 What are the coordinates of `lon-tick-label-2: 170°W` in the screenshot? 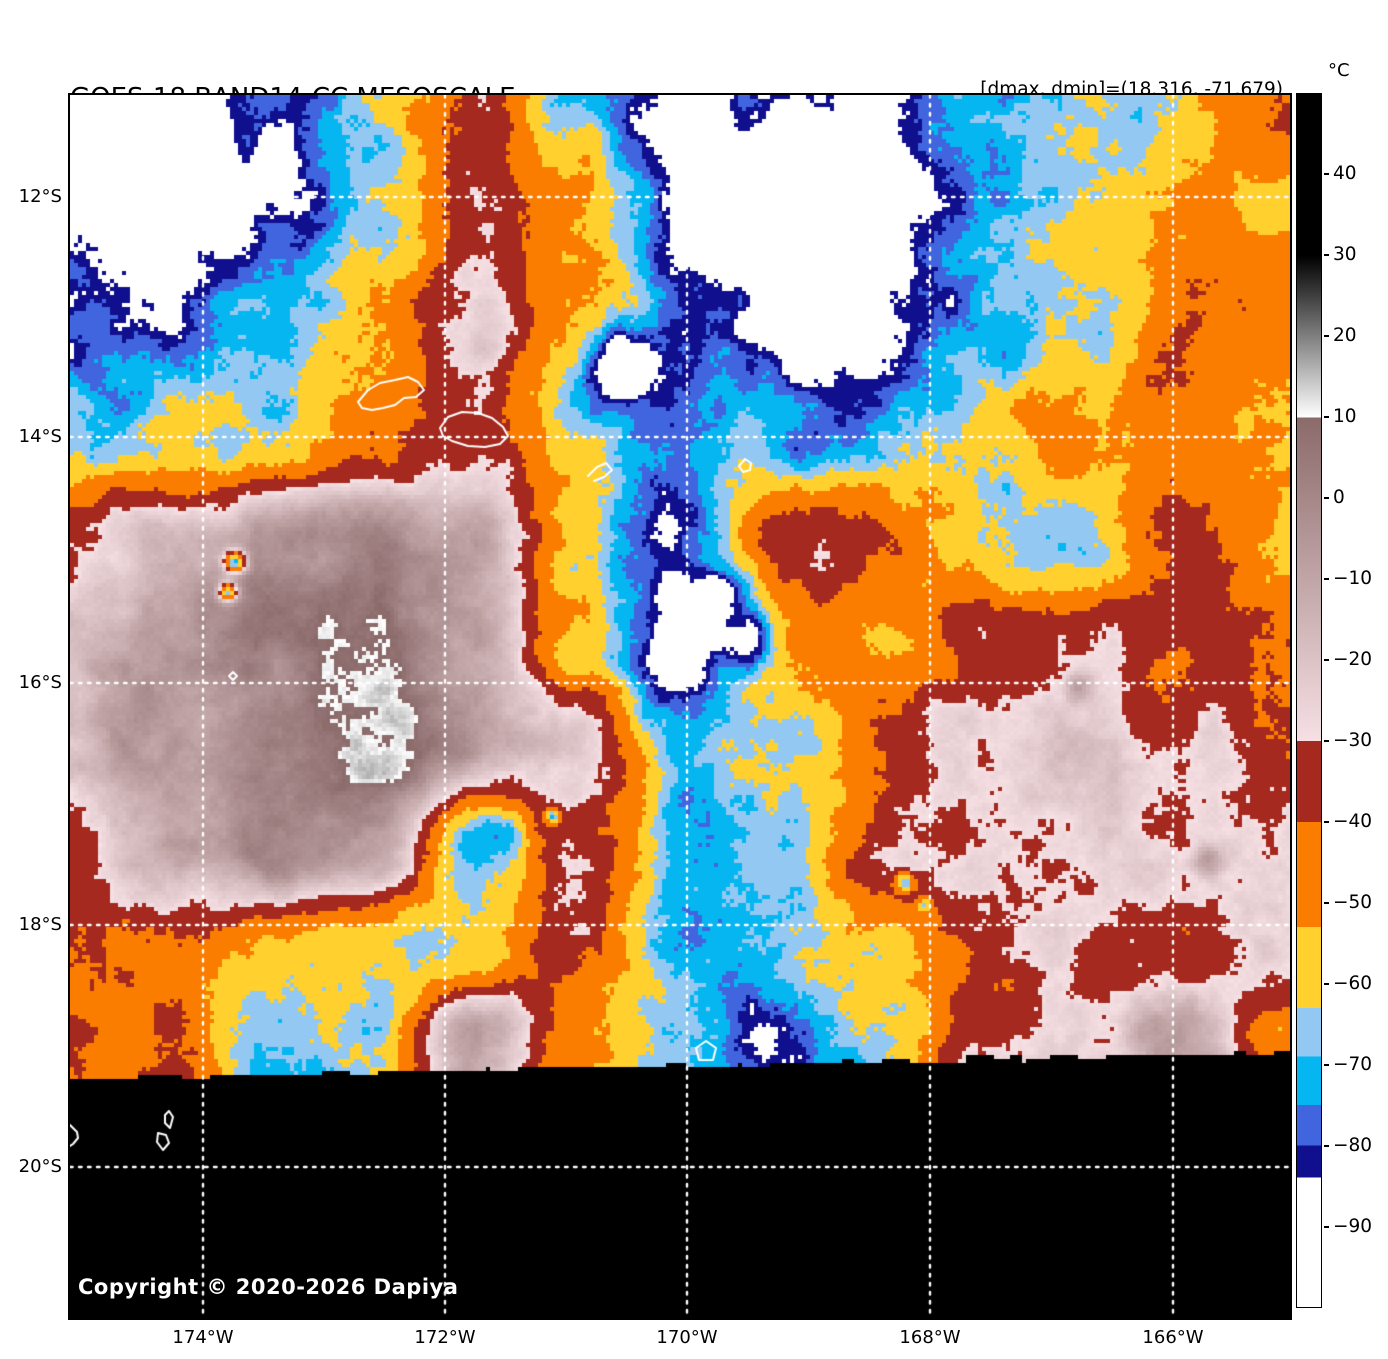 It's located at (687, 1337).